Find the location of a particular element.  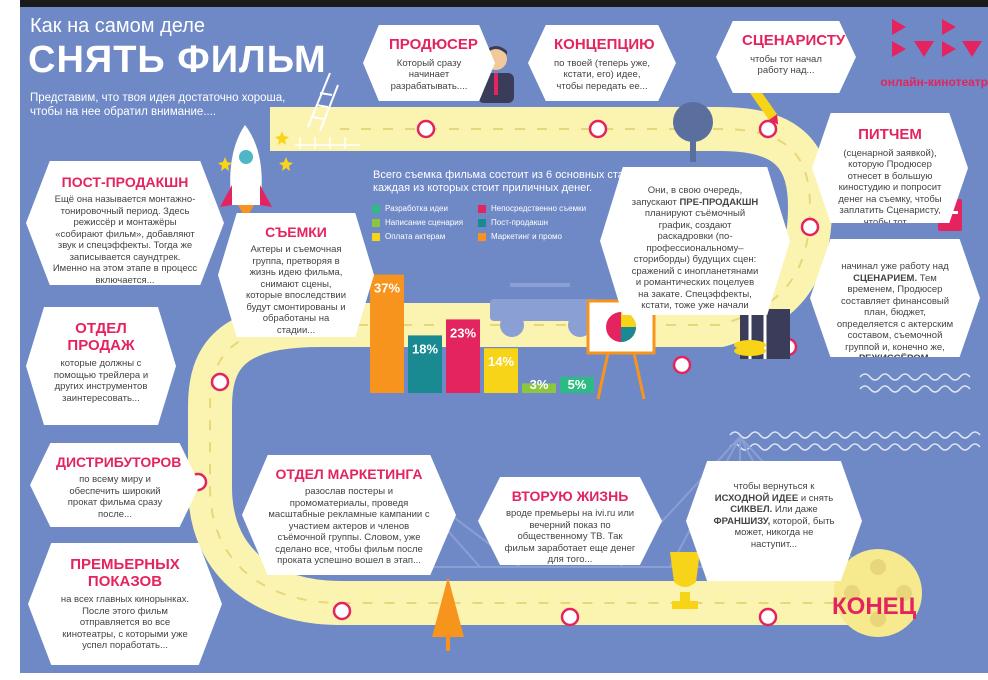

bar-label-1: 37% is located at coordinates (387, 288).